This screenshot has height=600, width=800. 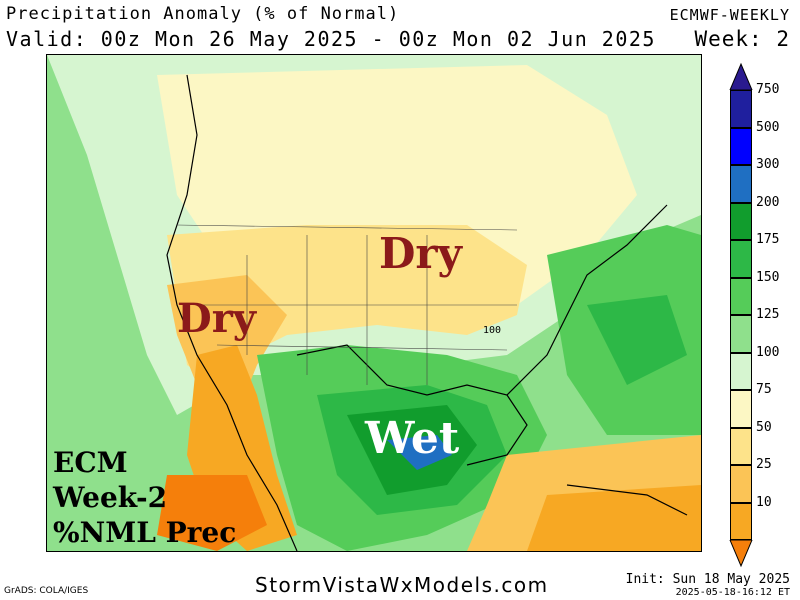 I want to click on legend-label: 100, so click(x=768, y=352).